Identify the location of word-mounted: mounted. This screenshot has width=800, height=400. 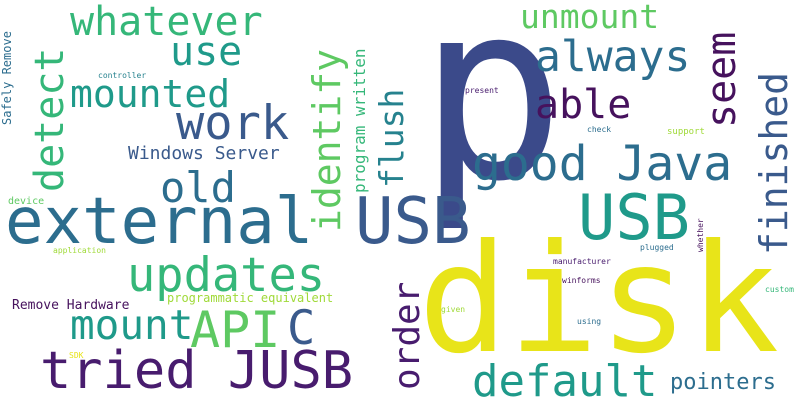
(150, 94).